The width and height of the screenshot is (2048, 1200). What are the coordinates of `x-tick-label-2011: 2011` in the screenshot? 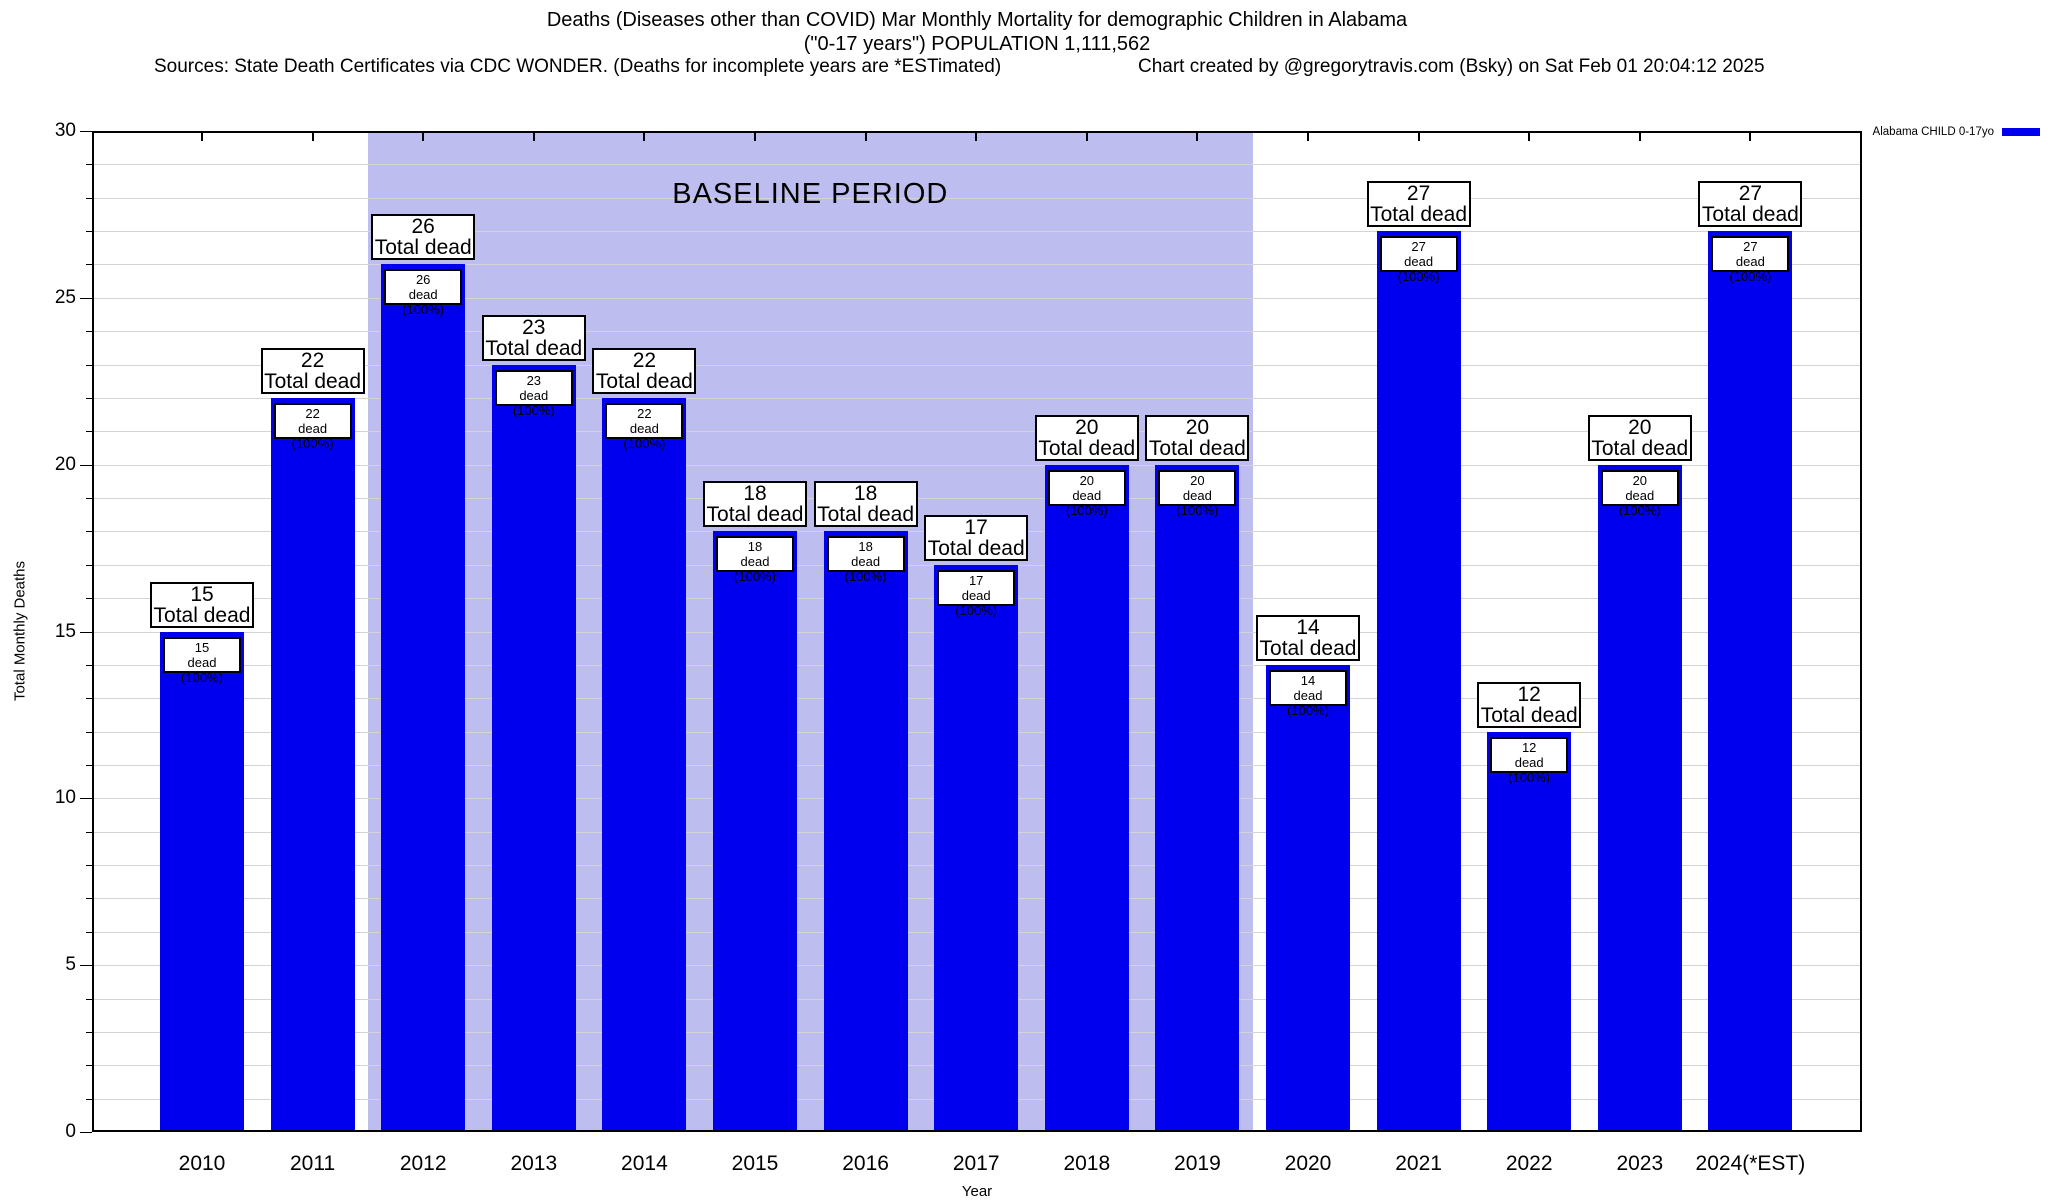 It's located at (313, 1163).